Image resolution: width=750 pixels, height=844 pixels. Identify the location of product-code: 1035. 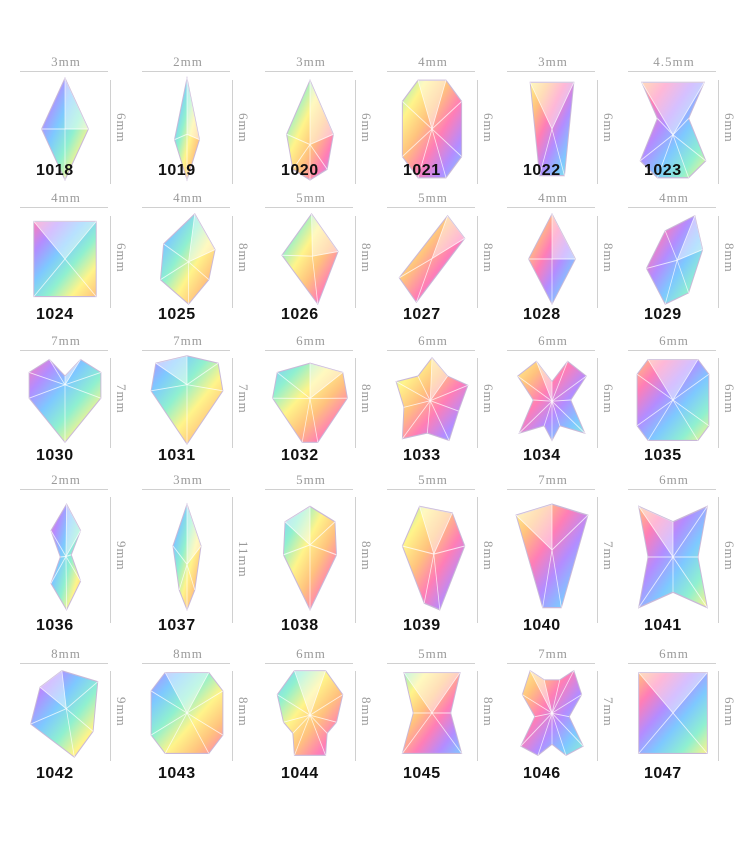
(663, 455).